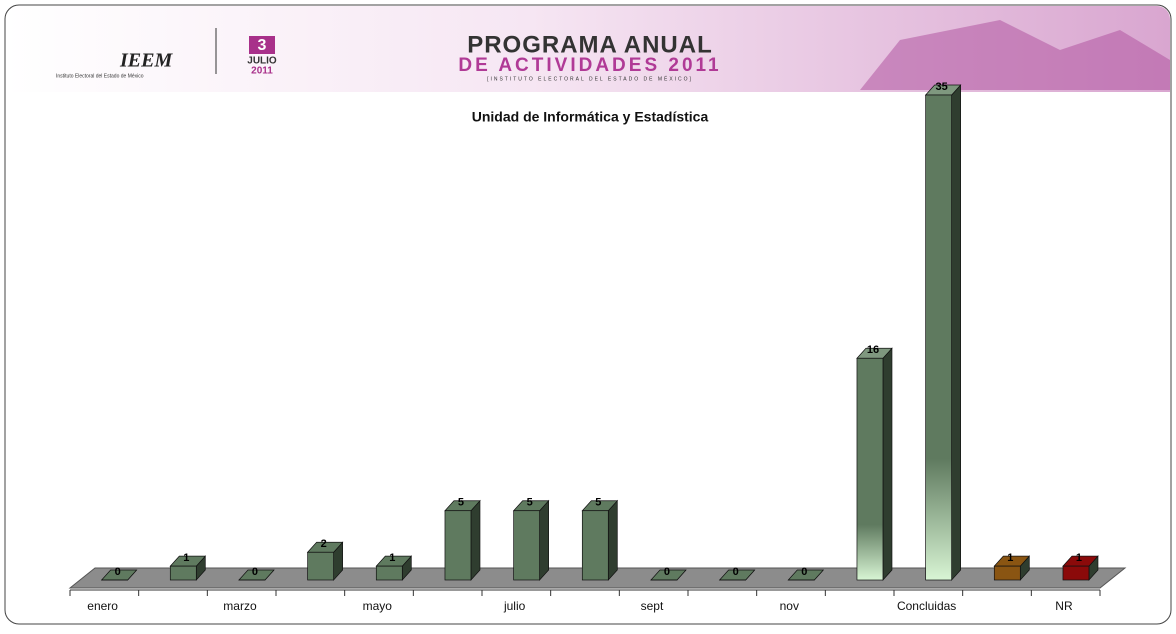 This screenshot has width=1176, height=634. What do you see at coordinates (378, 606) in the screenshot?
I see `x-tick-label: mayo` at bounding box center [378, 606].